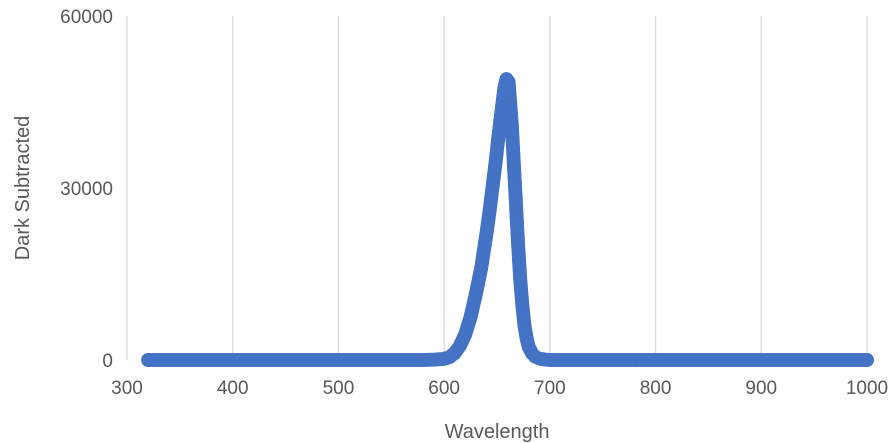 The width and height of the screenshot is (895, 443). What do you see at coordinates (497, 432) in the screenshot?
I see `x-axis-title: Wavelength` at bounding box center [497, 432].